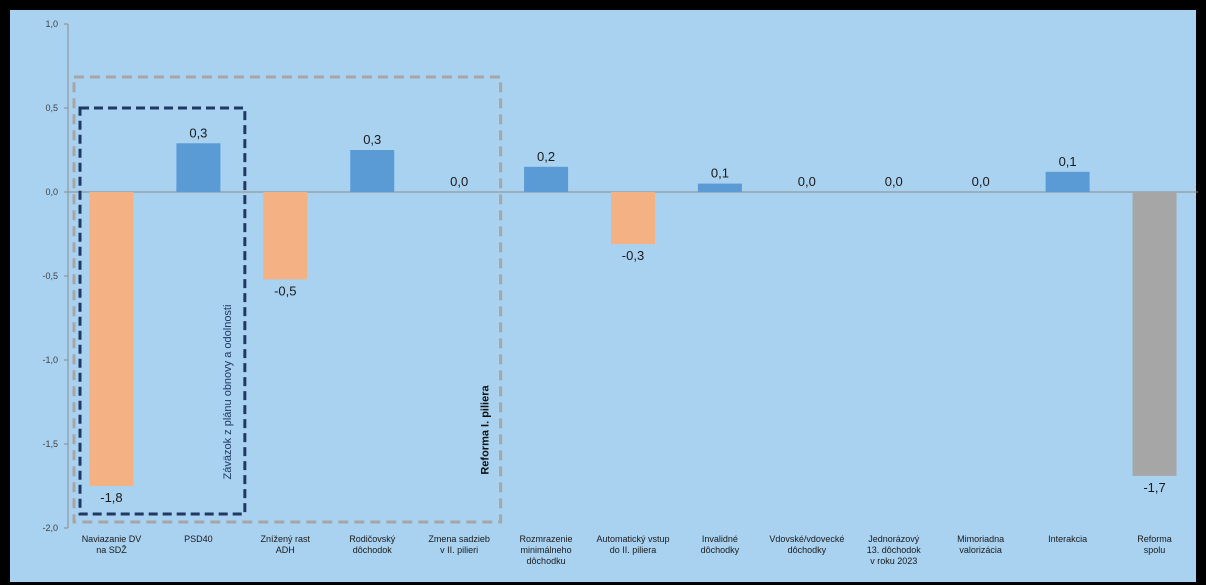  I want to click on inner-annotation-label: Záväzok z plánu obnovy a odolnosti, so click(228, 392).